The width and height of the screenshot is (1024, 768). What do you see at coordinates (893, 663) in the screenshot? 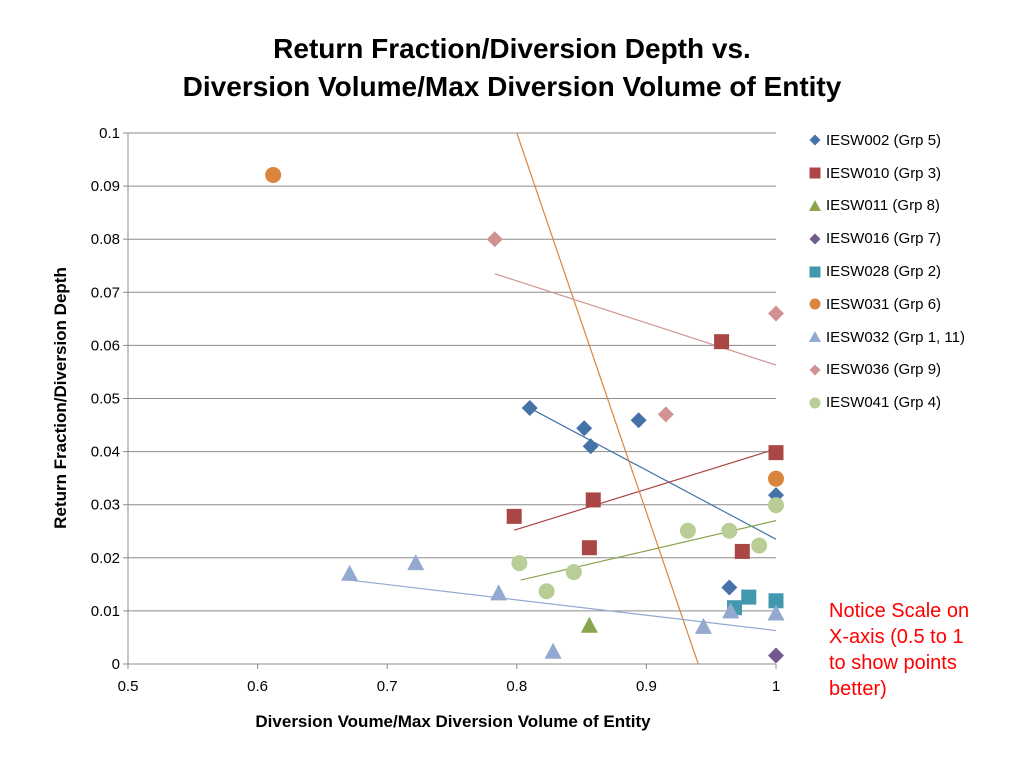
I see `notice-line-3: to show points` at bounding box center [893, 663].